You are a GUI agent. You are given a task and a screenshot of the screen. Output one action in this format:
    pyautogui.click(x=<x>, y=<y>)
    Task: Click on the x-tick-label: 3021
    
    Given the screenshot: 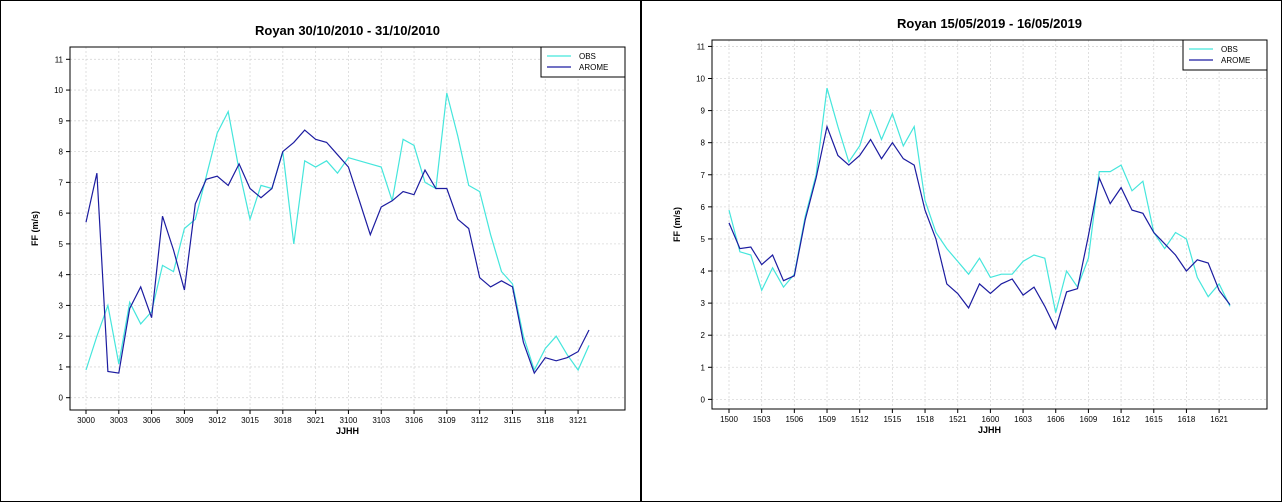 What is the action you would take?
    pyautogui.click(x=316, y=420)
    